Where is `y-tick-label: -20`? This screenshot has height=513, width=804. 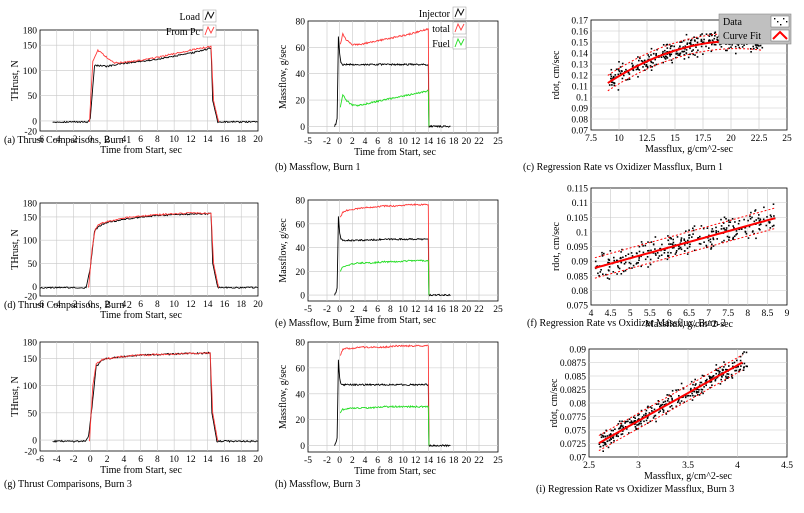 y-tick-label: -20 is located at coordinates (30, 133).